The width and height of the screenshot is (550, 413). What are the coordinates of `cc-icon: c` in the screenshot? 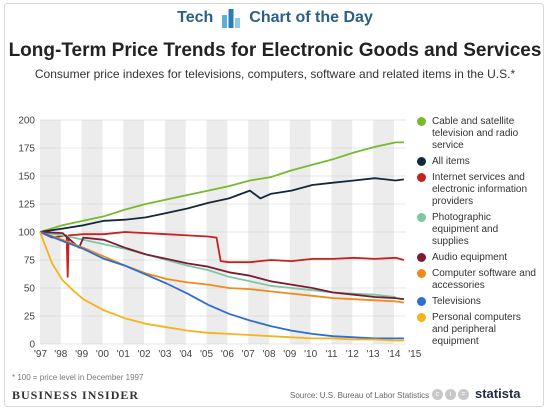 It's located at (437, 394).